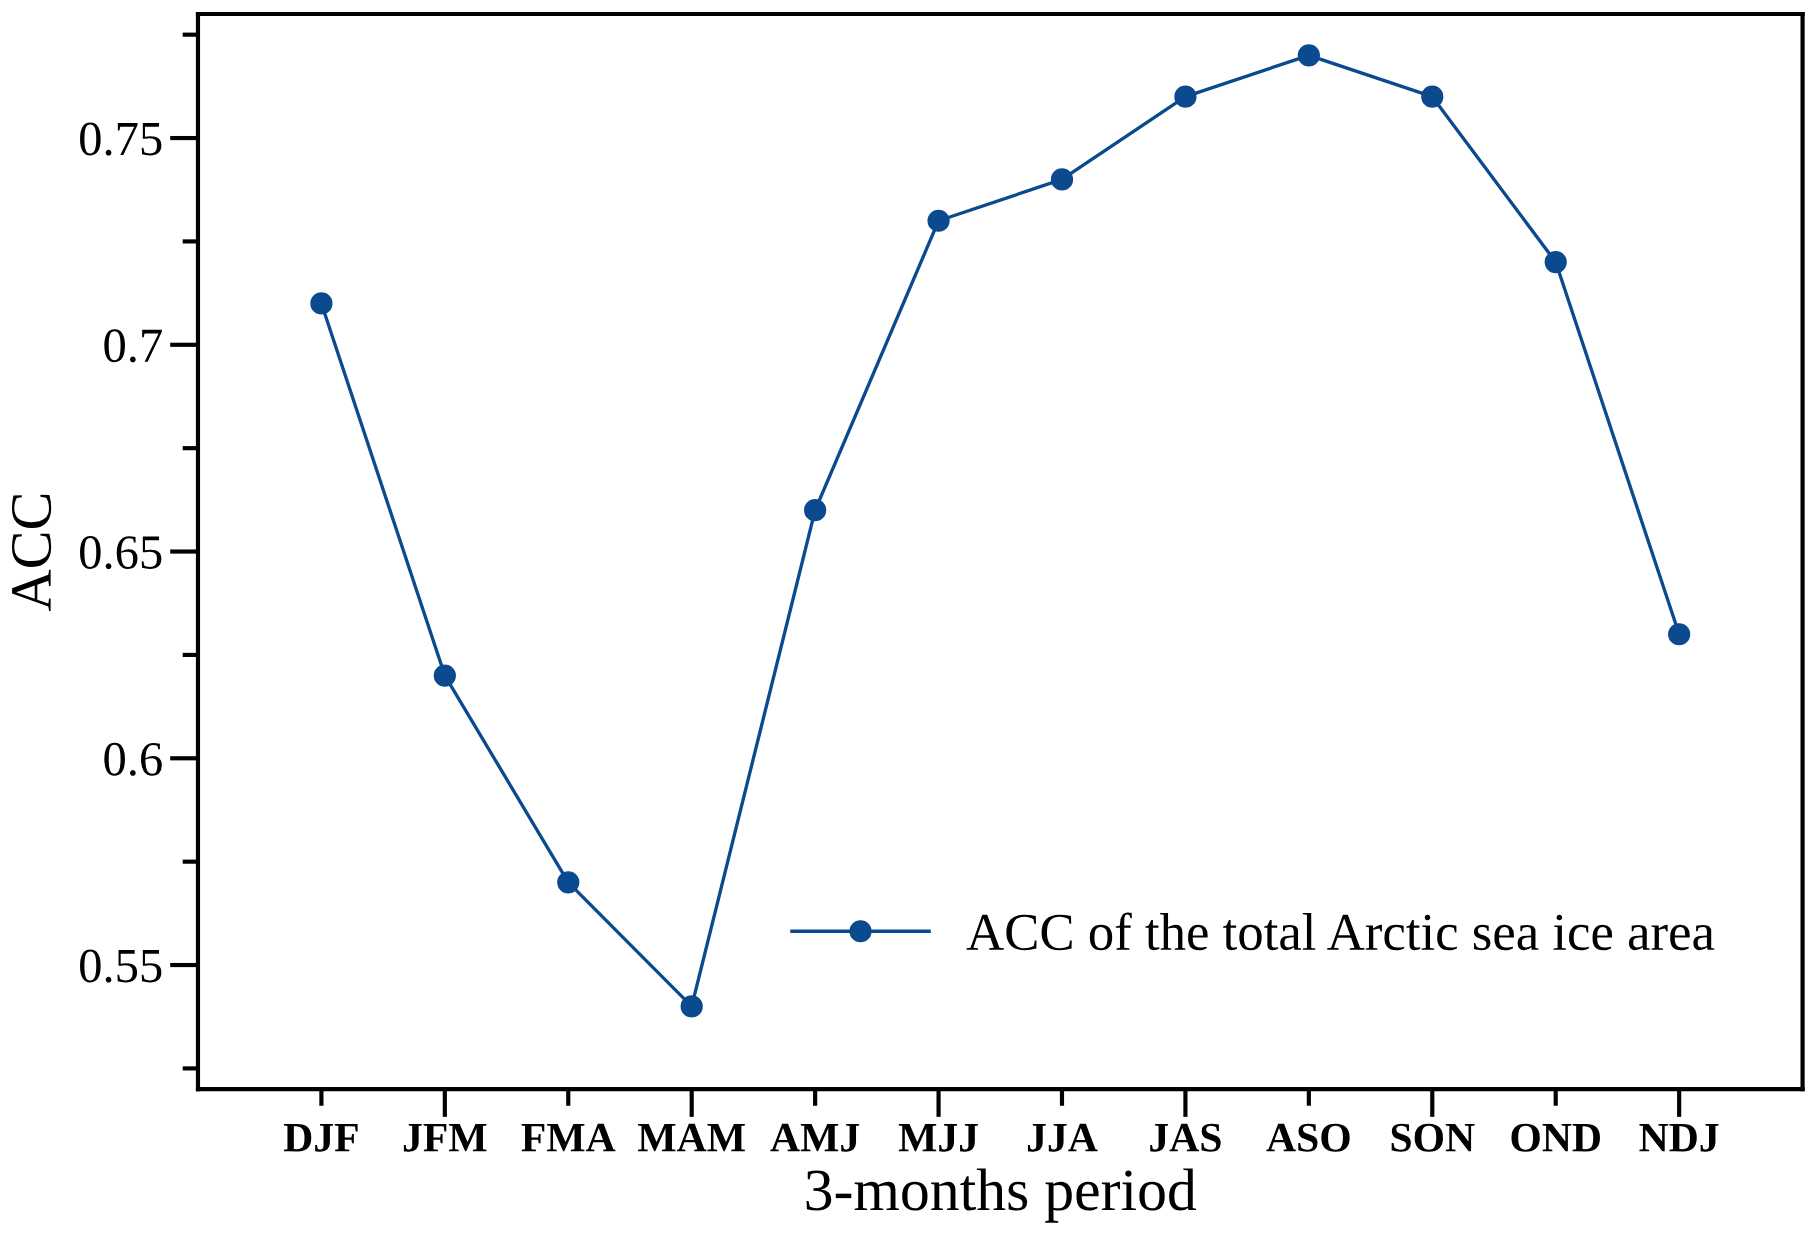 The height and width of the screenshot is (1239, 1808). Describe the element at coordinates (568, 1137) in the screenshot. I see `x-tick-label: FMA` at that location.